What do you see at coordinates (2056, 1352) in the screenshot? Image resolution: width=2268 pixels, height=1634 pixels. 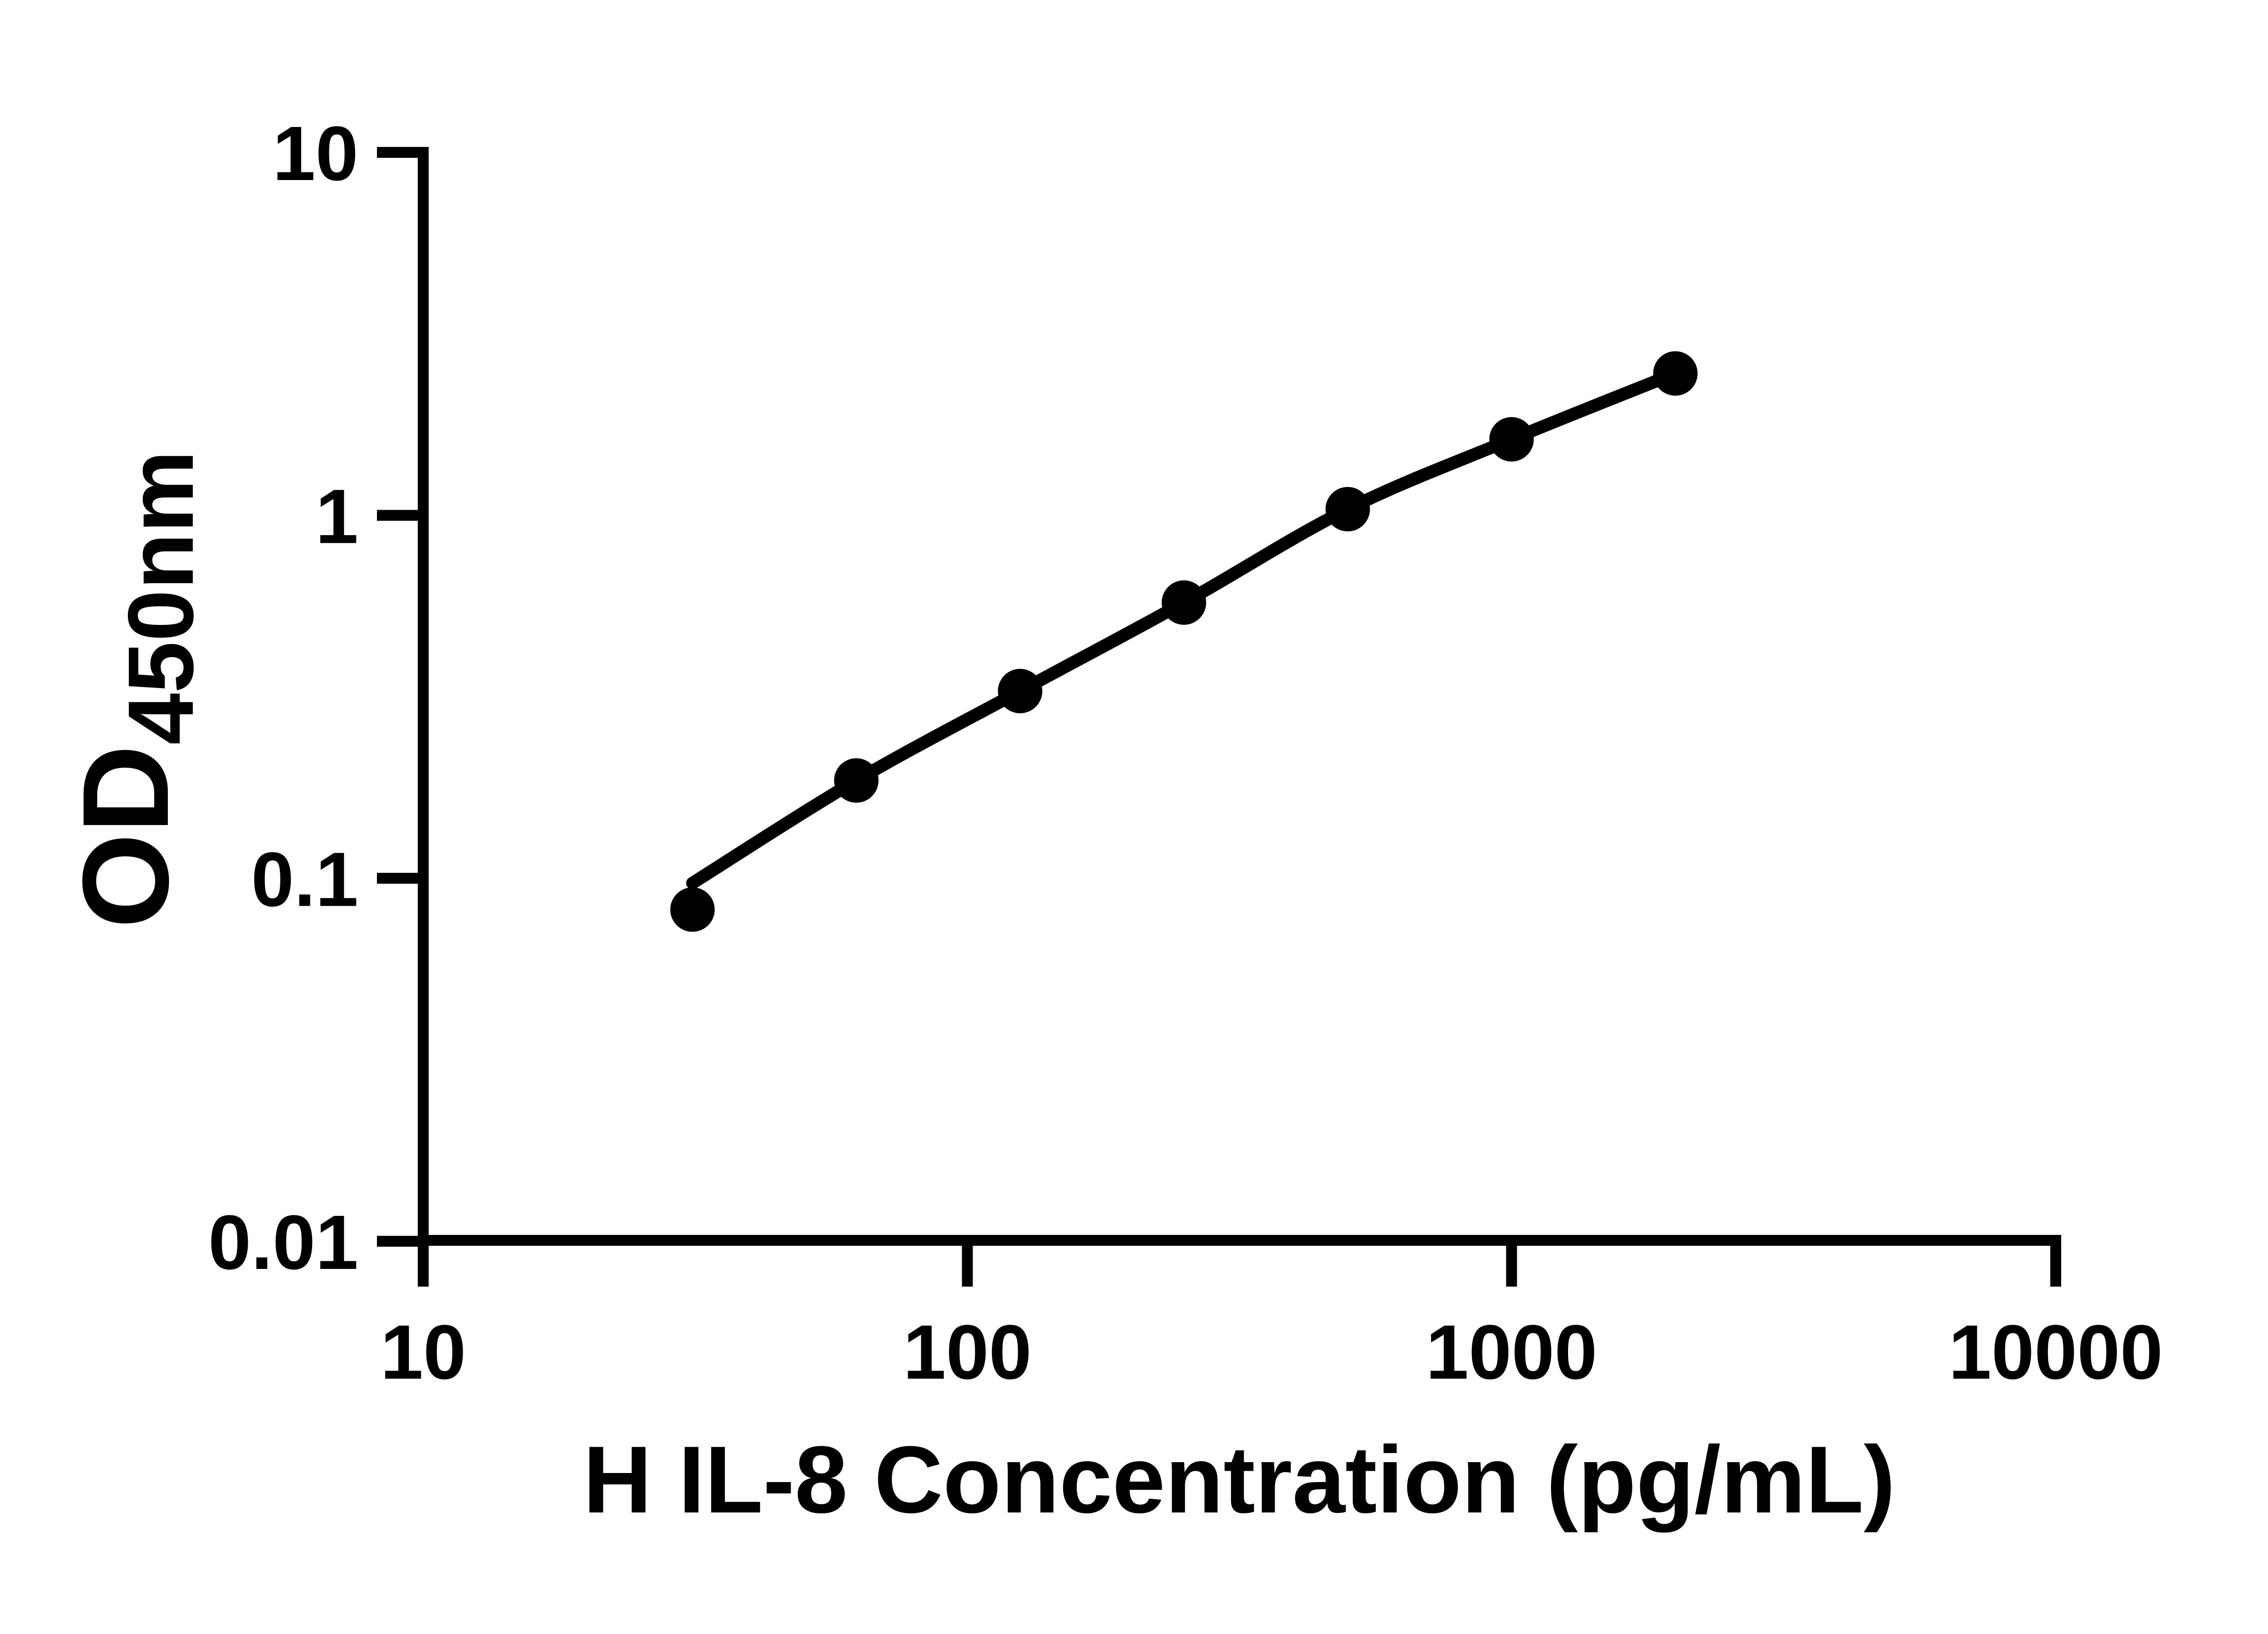 I see `x-tick-label: 10000` at bounding box center [2056, 1352].